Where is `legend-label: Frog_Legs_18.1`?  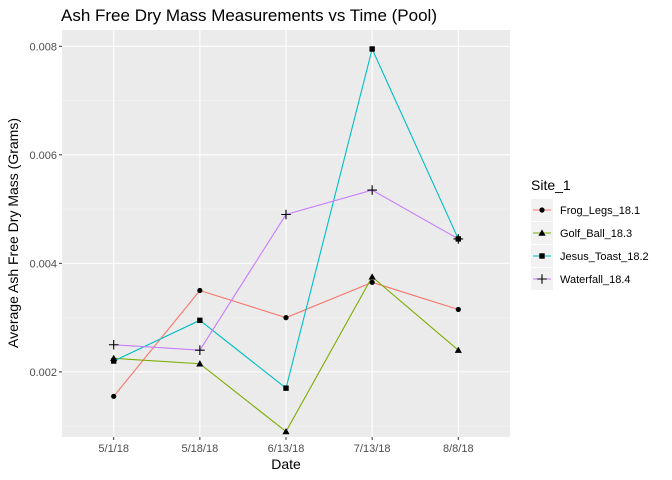 legend-label: Frog_Legs_18.1 is located at coordinates (600, 211).